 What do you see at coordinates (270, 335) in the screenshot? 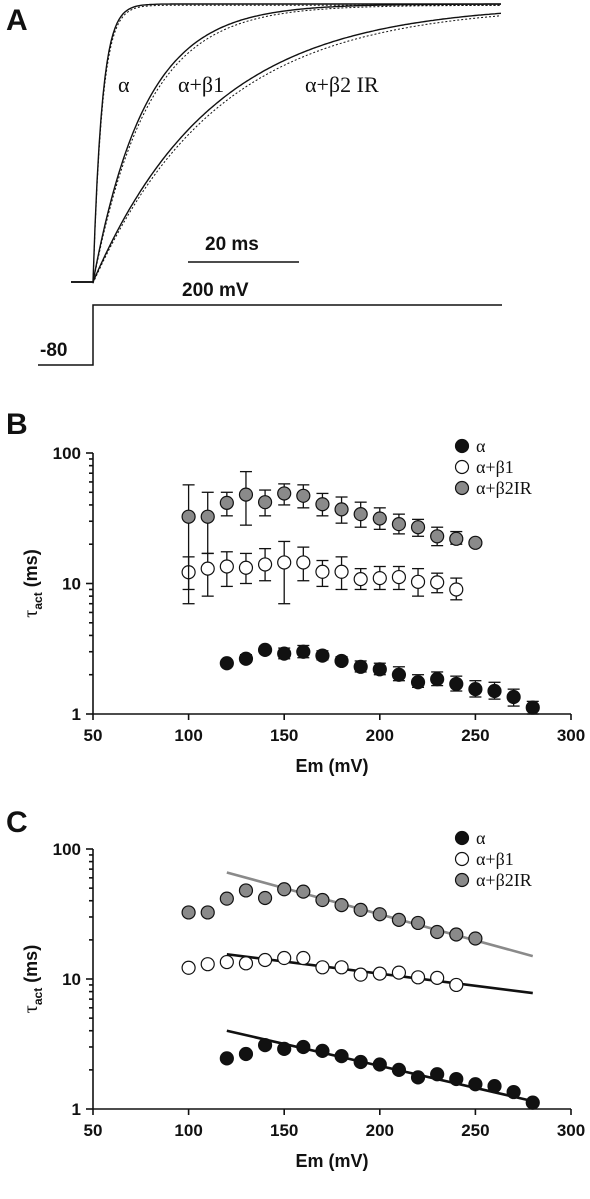
I see `voltage-protocol` at bounding box center [270, 335].